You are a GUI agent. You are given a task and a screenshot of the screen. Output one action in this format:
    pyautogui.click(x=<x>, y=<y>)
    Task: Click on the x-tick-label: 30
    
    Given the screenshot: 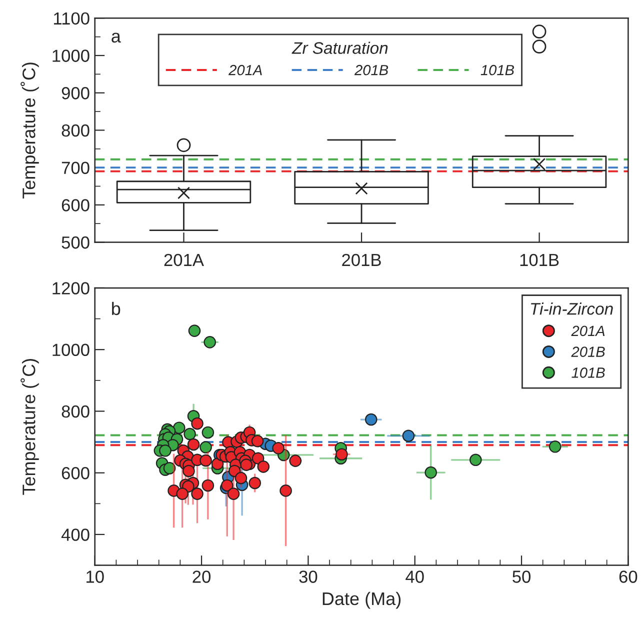 What is the action you would take?
    pyautogui.click(x=308, y=576)
    